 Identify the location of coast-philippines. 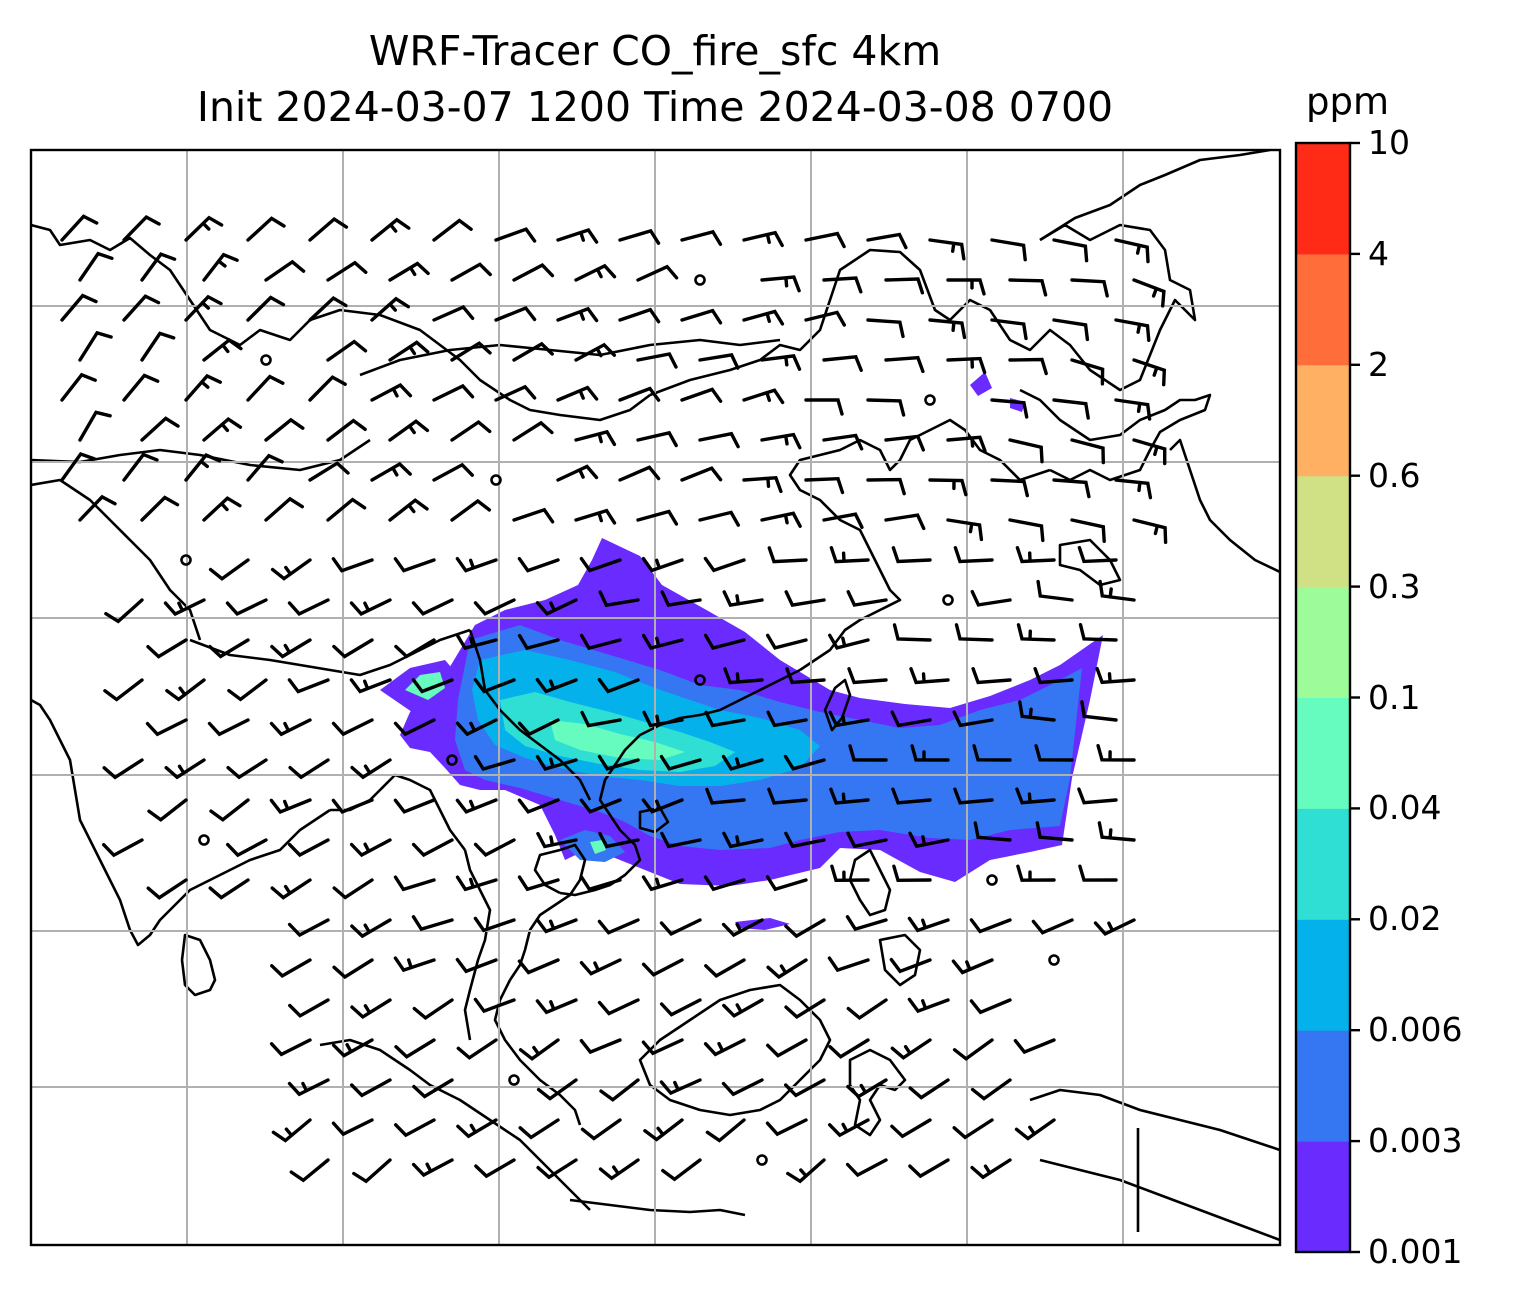
(870, 882).